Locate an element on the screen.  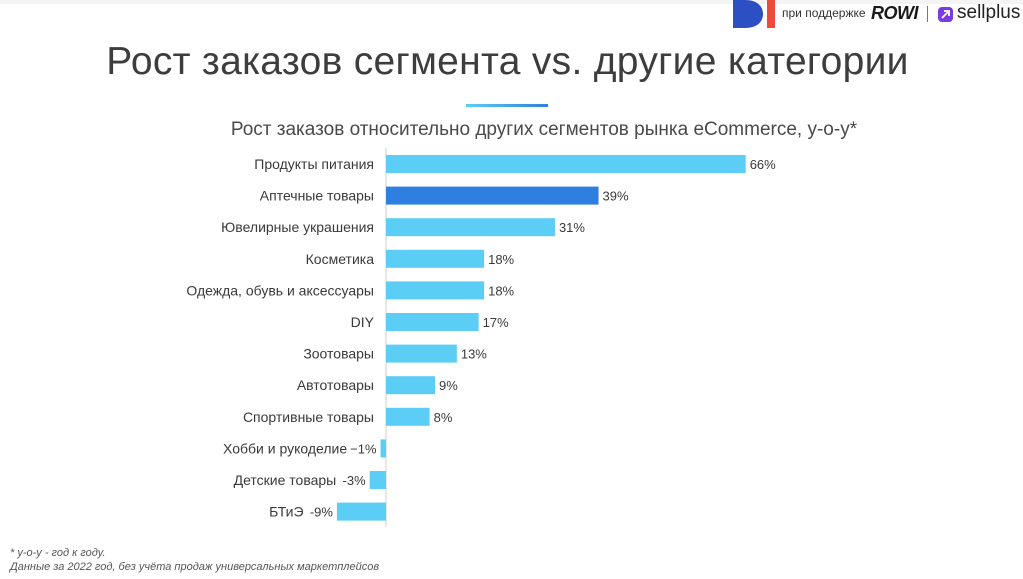
category-label-2: Ювелирные украшения is located at coordinates (297, 227).